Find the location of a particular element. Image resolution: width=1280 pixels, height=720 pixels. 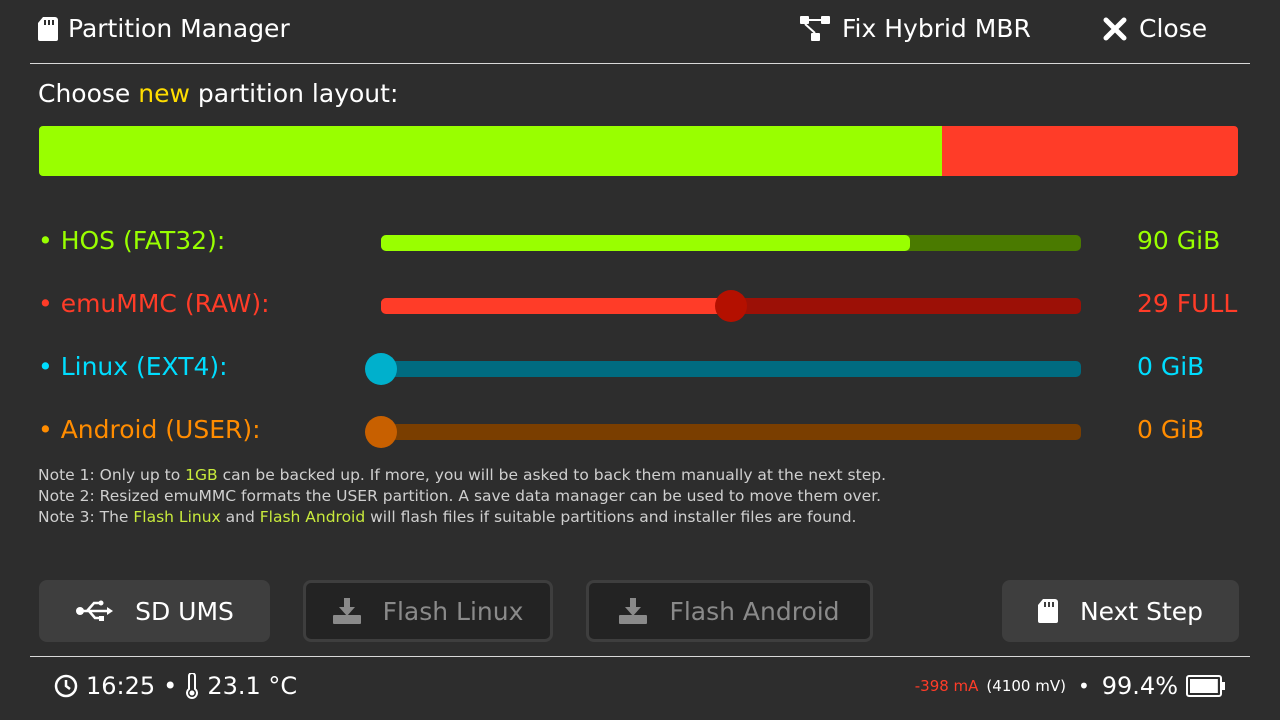

flash-android-label: Flash Android is located at coordinates (754, 611).